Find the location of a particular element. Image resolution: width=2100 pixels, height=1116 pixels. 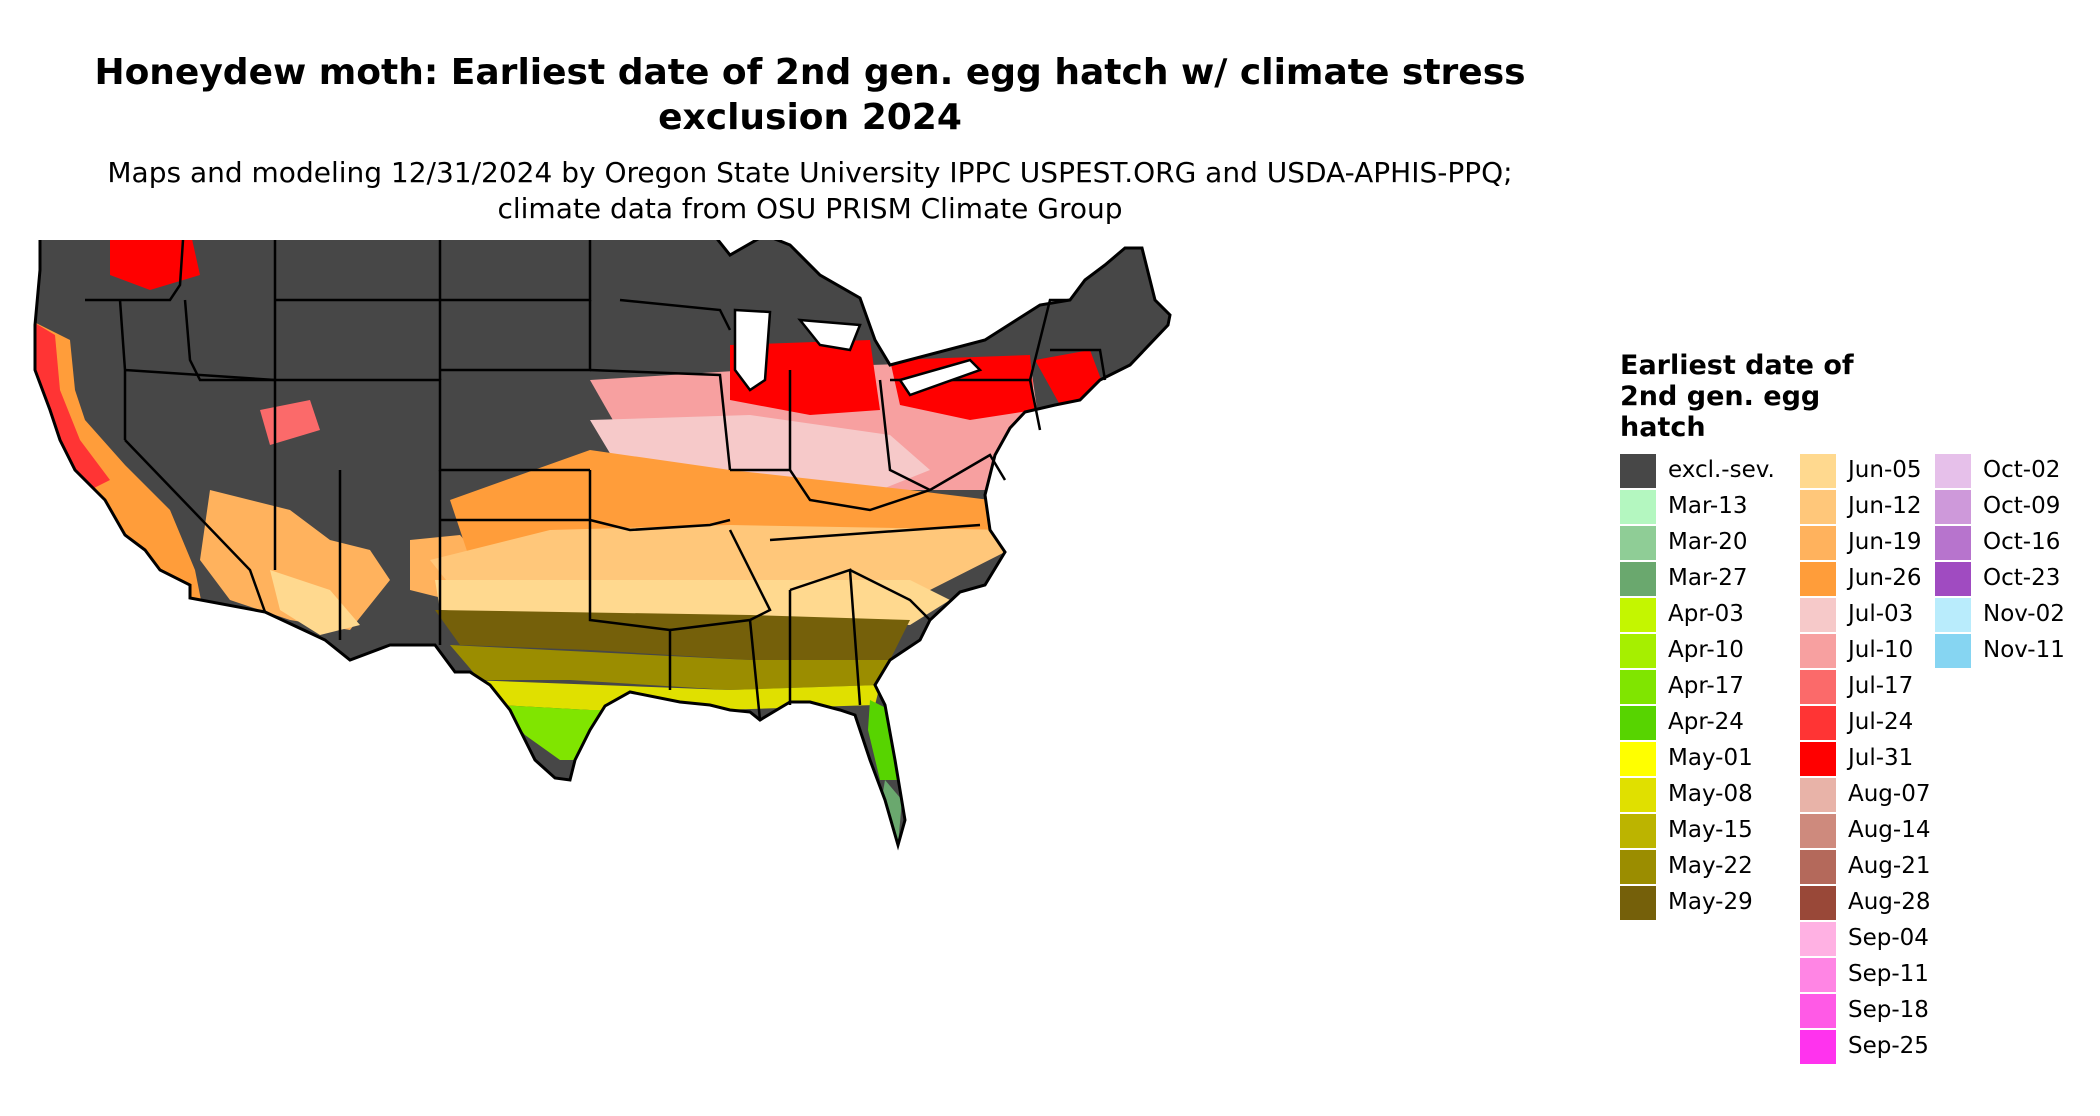

legend-label: Sep-11 is located at coordinates (1888, 974).